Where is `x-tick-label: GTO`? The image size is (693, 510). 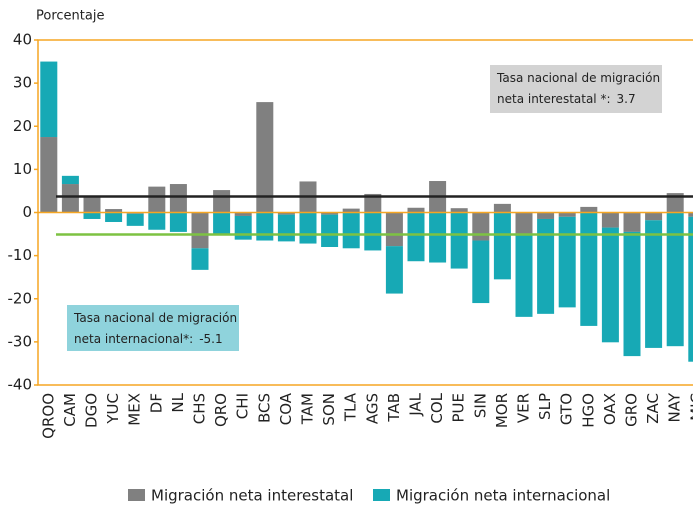 x-tick-label: GTO is located at coordinates (567, 409).